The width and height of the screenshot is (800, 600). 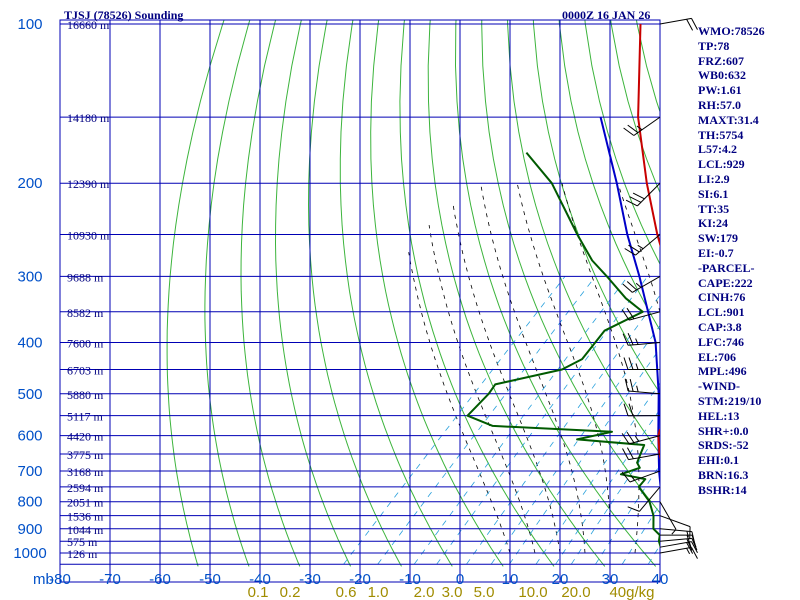 What do you see at coordinates (610, 579) in the screenshot?
I see `temperature-tick-label: 30` at bounding box center [610, 579].